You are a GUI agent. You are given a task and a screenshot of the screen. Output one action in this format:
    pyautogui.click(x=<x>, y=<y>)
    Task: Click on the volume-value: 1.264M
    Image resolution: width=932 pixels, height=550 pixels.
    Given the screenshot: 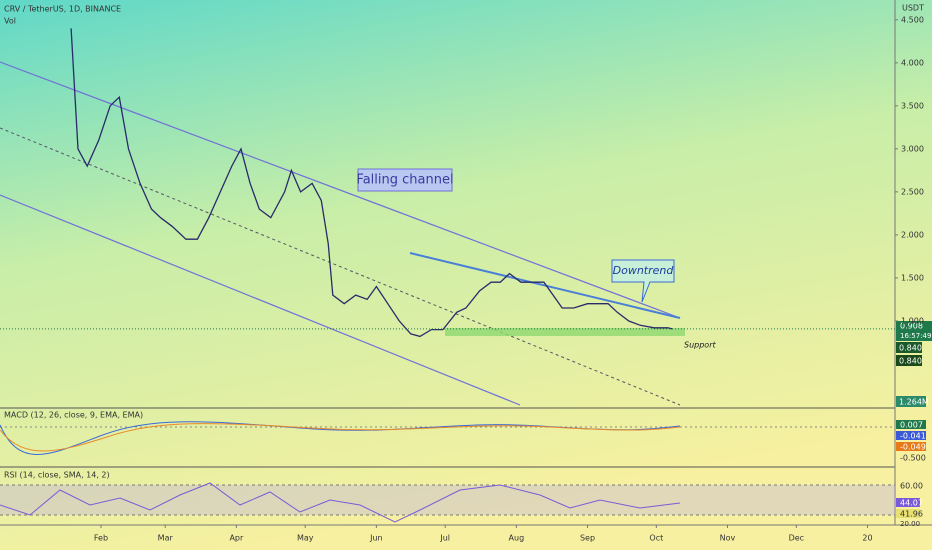 What is the action you would take?
    pyautogui.click(x=914, y=402)
    